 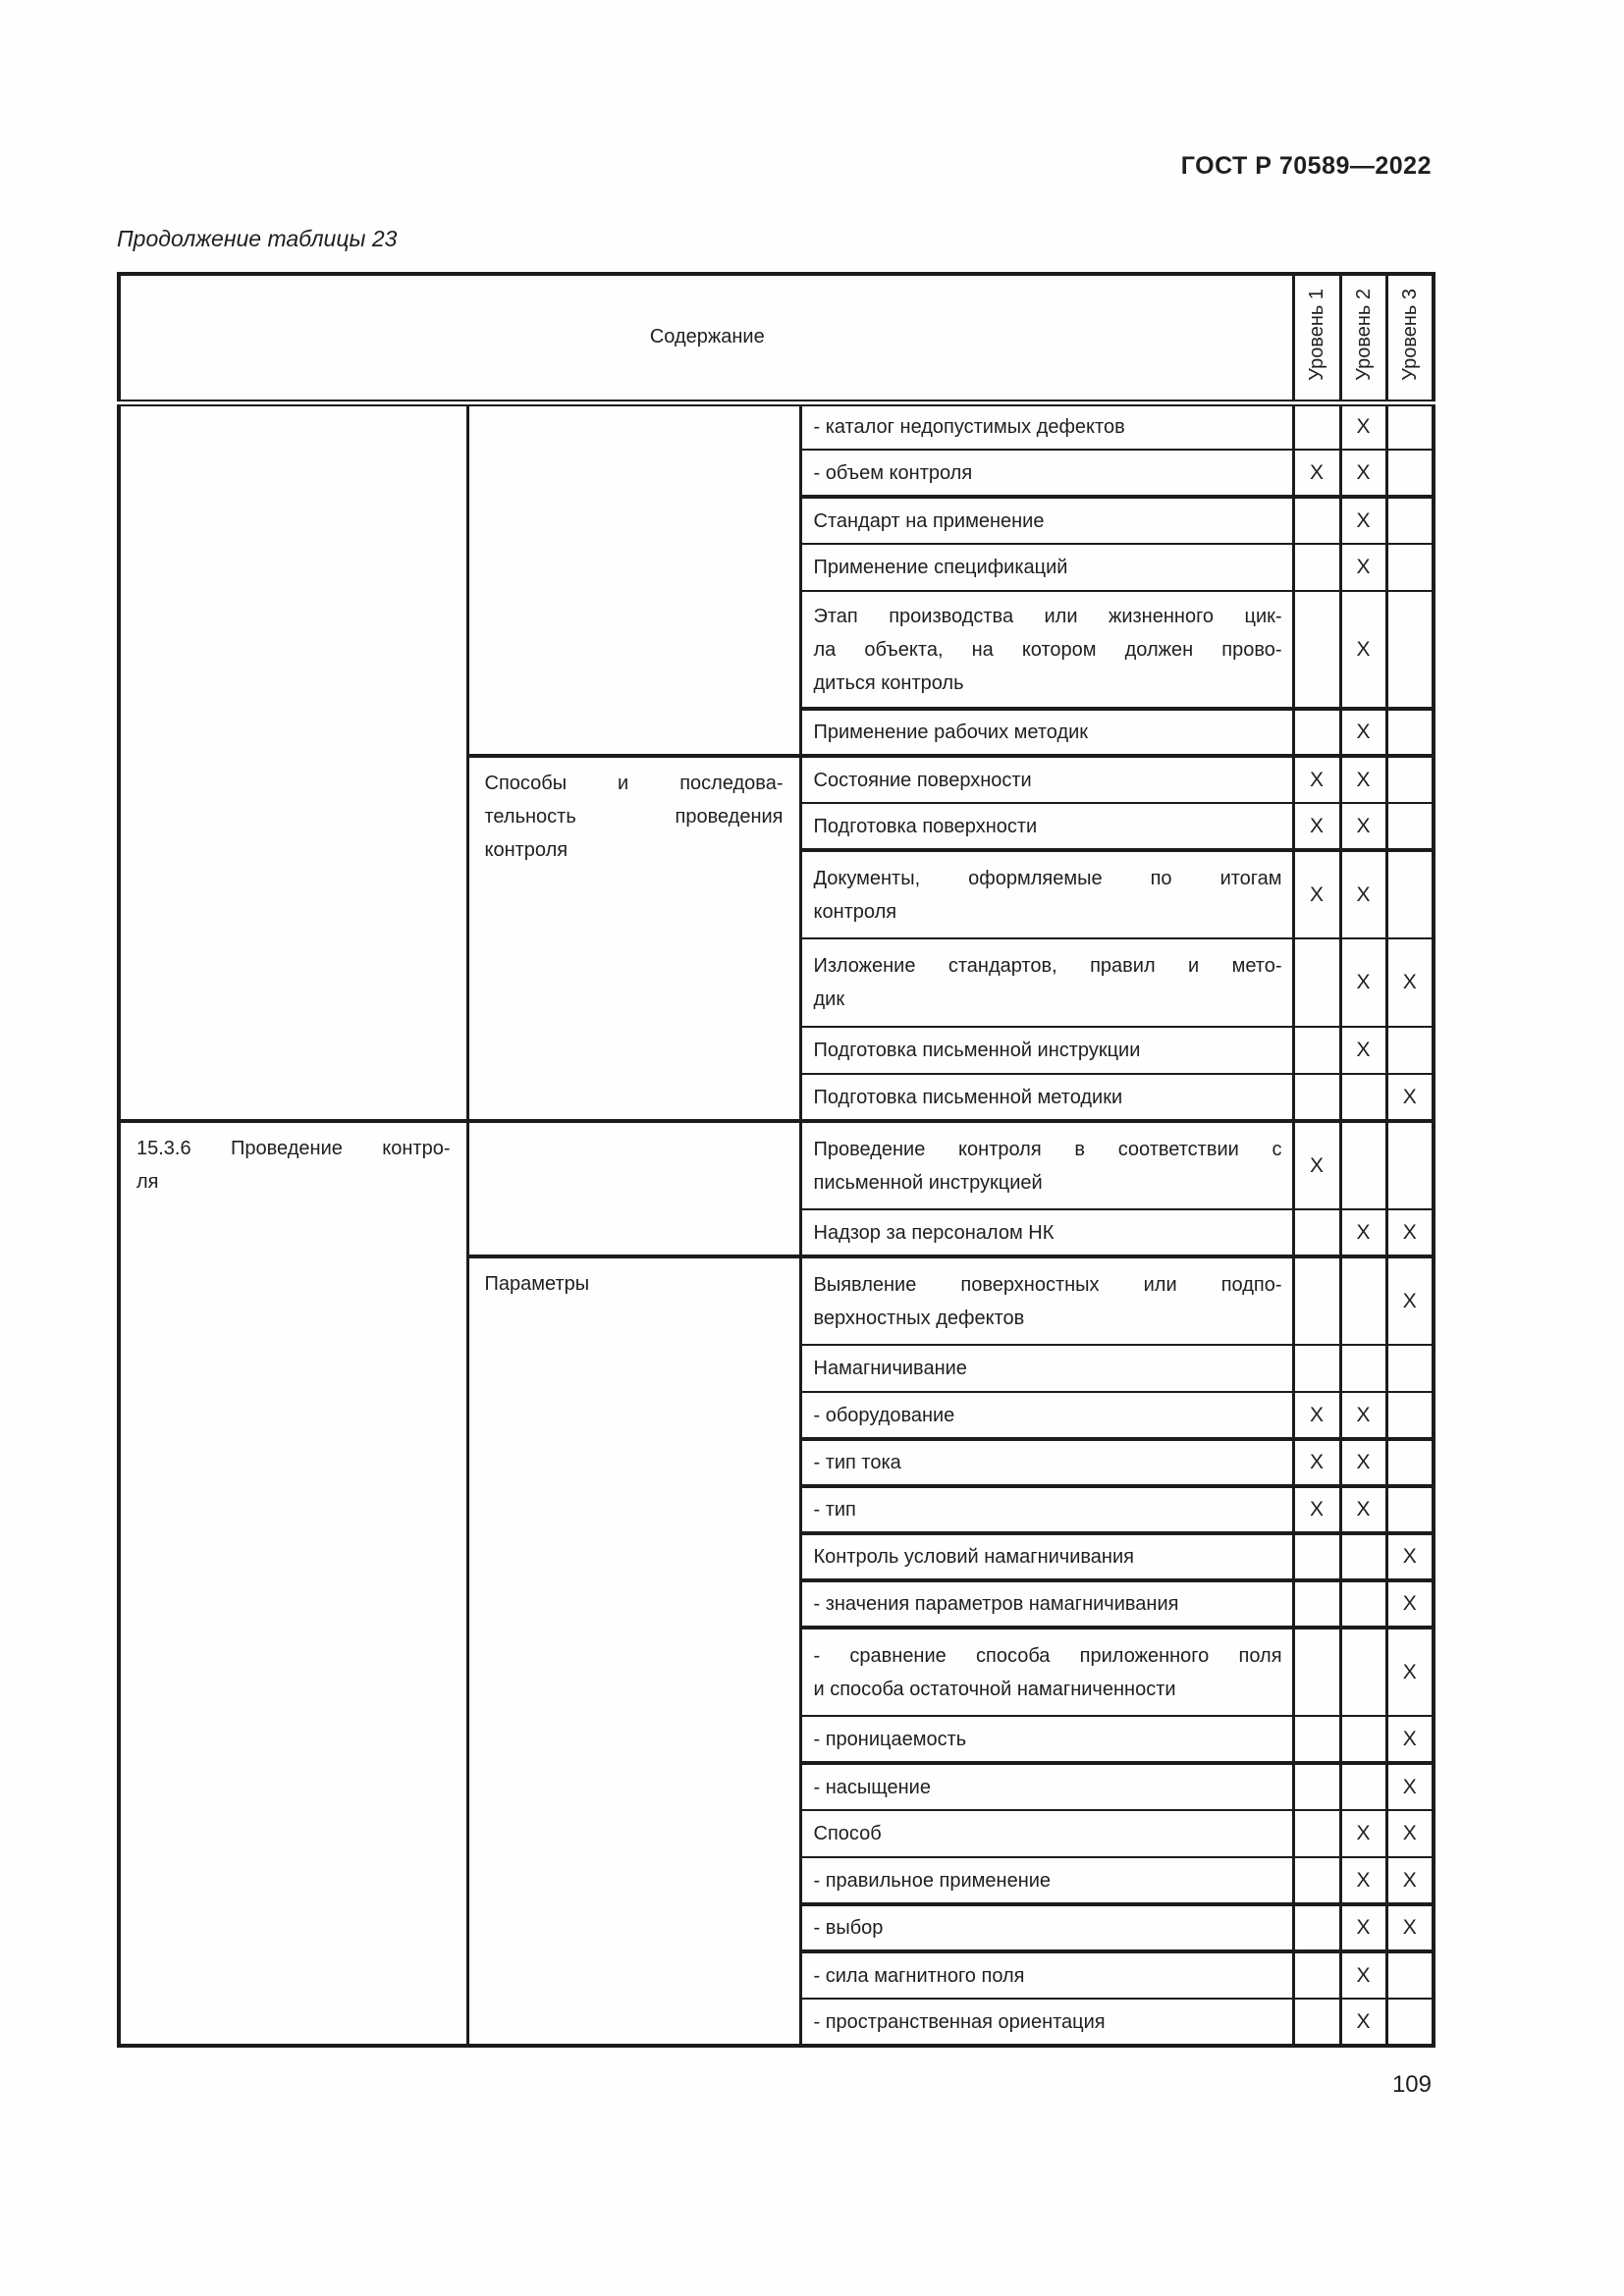 I want to click on table-row: Подготовка письменной методики X, so click(x=777, y=1098).